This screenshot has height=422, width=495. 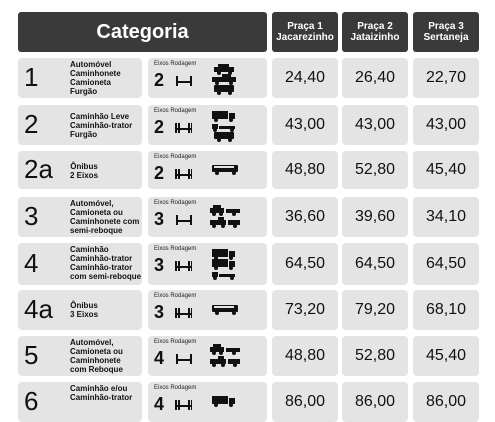 I want to click on category-cell: 6 Caminhão e/ou Caminhão-trator, so click(x=80, y=402).